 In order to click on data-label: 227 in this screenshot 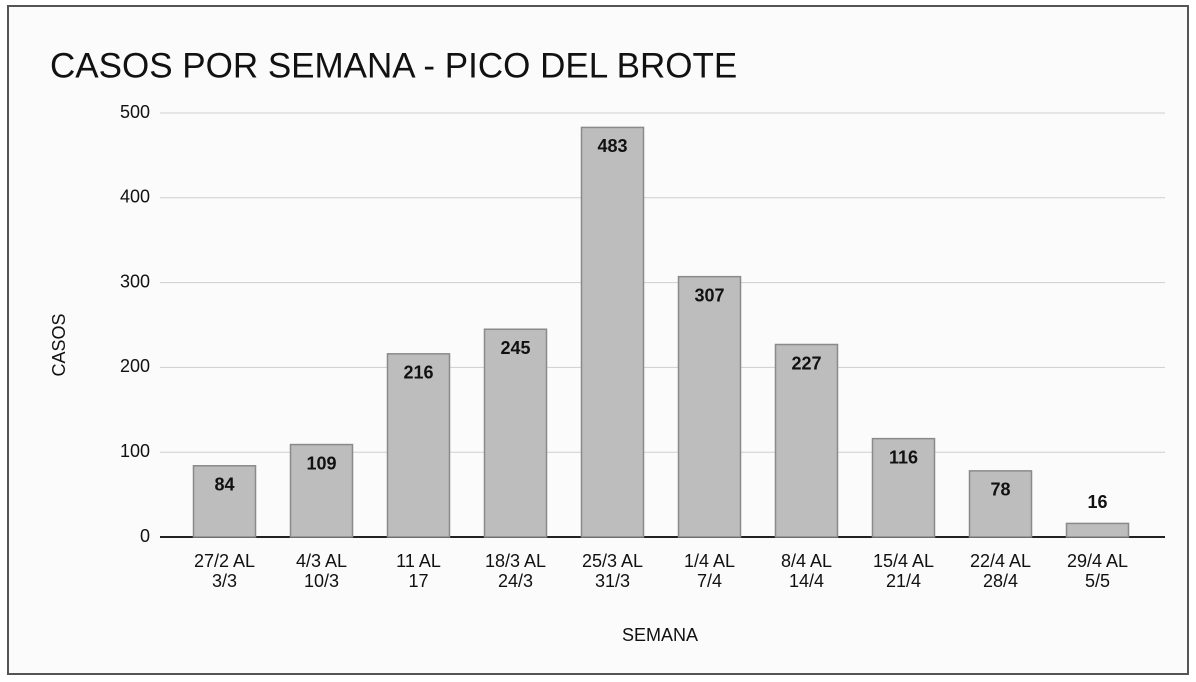, I will do `click(806, 363)`.